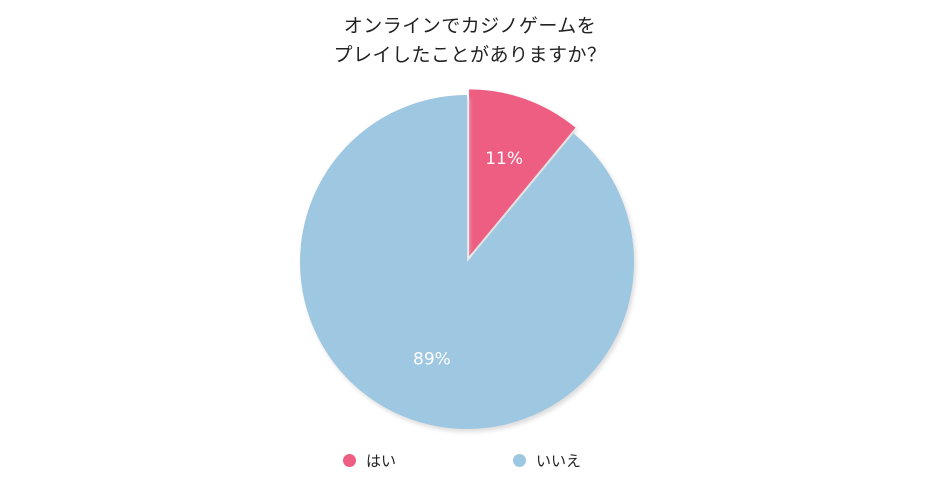 The height and width of the screenshot is (482, 940). Describe the element at coordinates (522, 173) in the screenshot. I see `pie-slice-yes` at that location.